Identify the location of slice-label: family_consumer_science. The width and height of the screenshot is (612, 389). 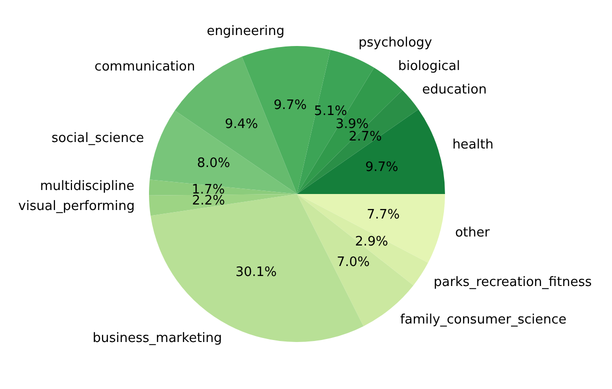
(483, 320).